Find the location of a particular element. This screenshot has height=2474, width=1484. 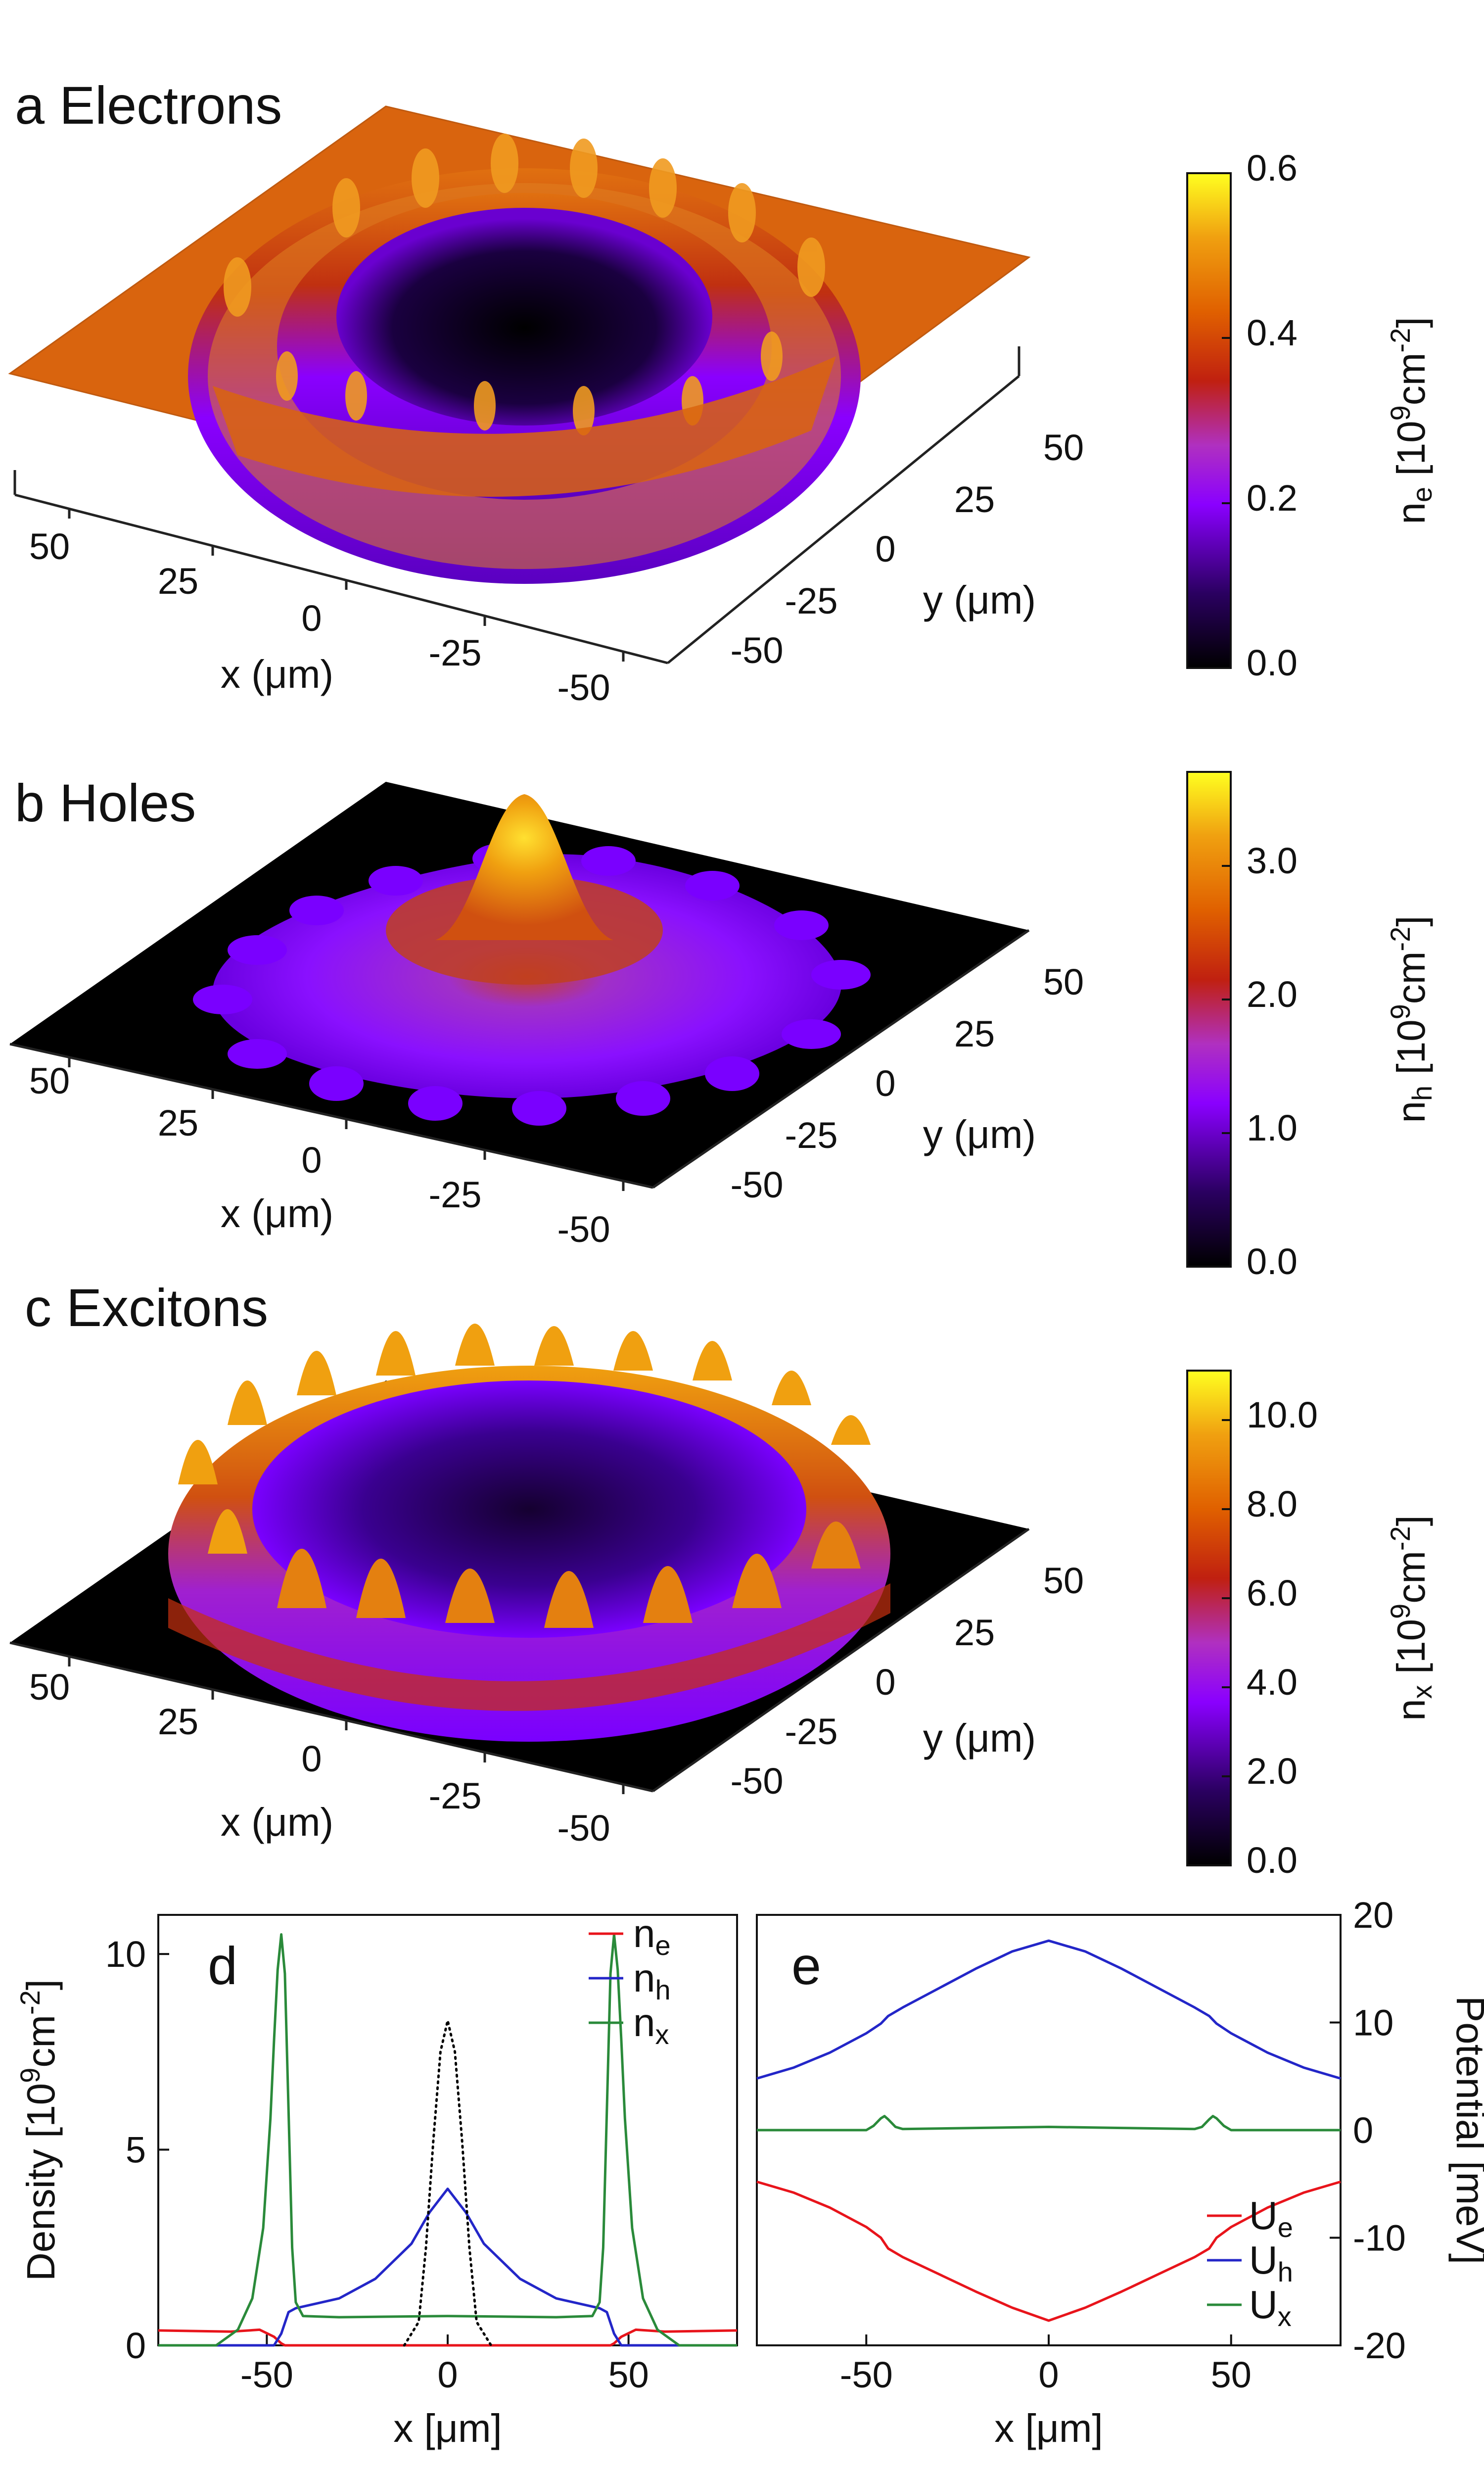

panel-b-box is located at coordinates (519, 1059).